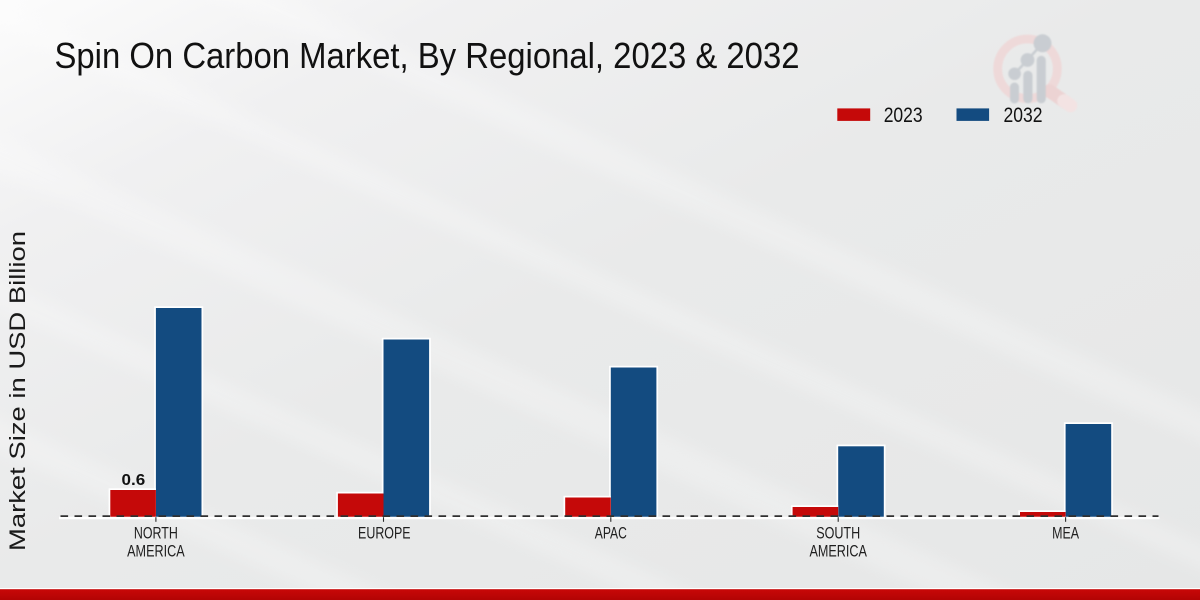  I want to click on svg-text: MEA, so click(1065, 532).